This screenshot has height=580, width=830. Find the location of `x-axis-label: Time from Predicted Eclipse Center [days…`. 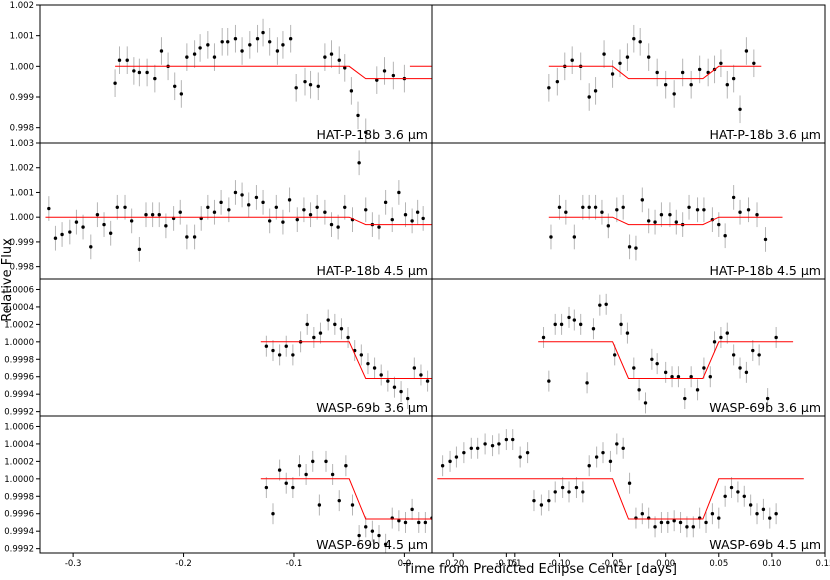

x-axis-label: Time from Predicted Eclipse Center [days… is located at coordinates (539, 569).